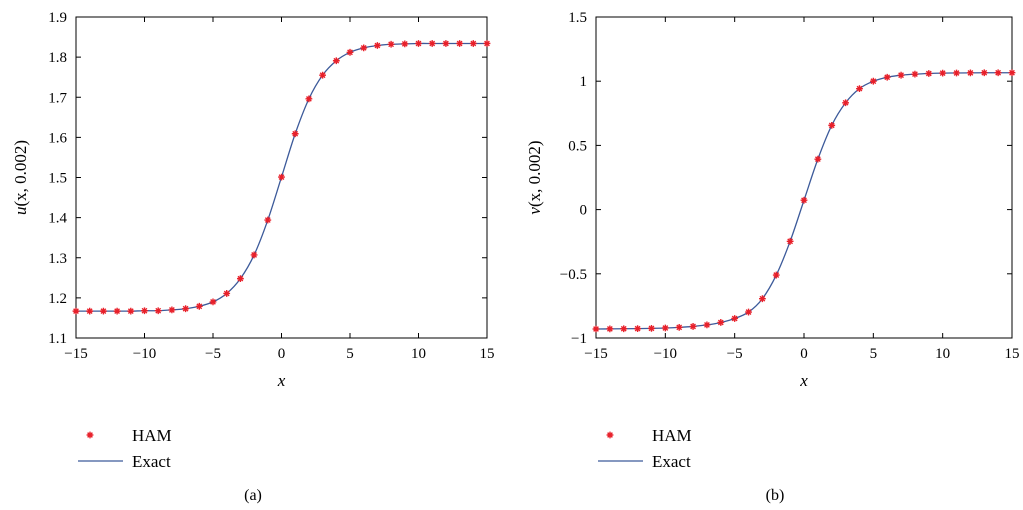 This screenshot has height=510, width=1023. What do you see at coordinates (584, 211) in the screenshot?
I see `y-tick-label: 0` at bounding box center [584, 211].